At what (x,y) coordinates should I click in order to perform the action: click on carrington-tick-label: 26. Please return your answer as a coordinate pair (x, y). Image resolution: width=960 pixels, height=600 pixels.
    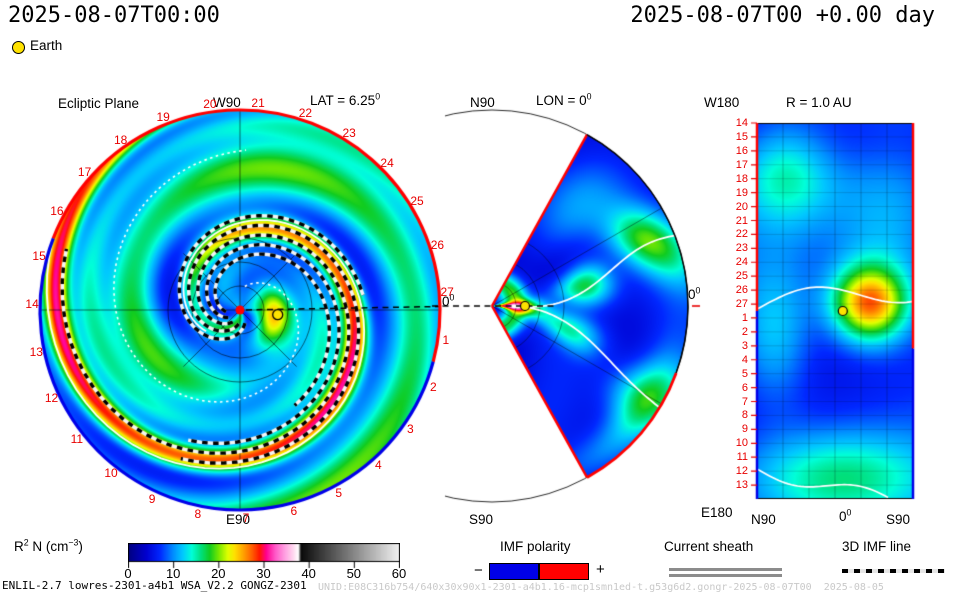
    Looking at the image, I should click on (437, 244).